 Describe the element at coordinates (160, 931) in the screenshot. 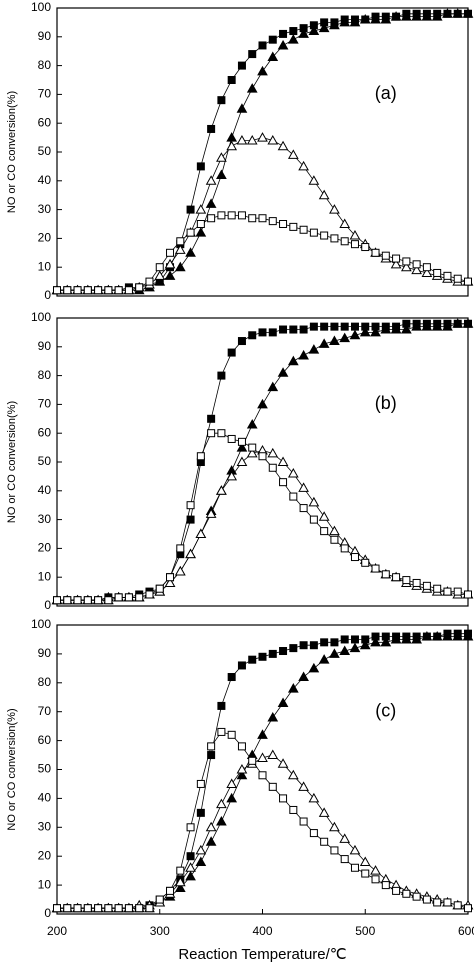

I see `x-tick-label: 300` at that location.